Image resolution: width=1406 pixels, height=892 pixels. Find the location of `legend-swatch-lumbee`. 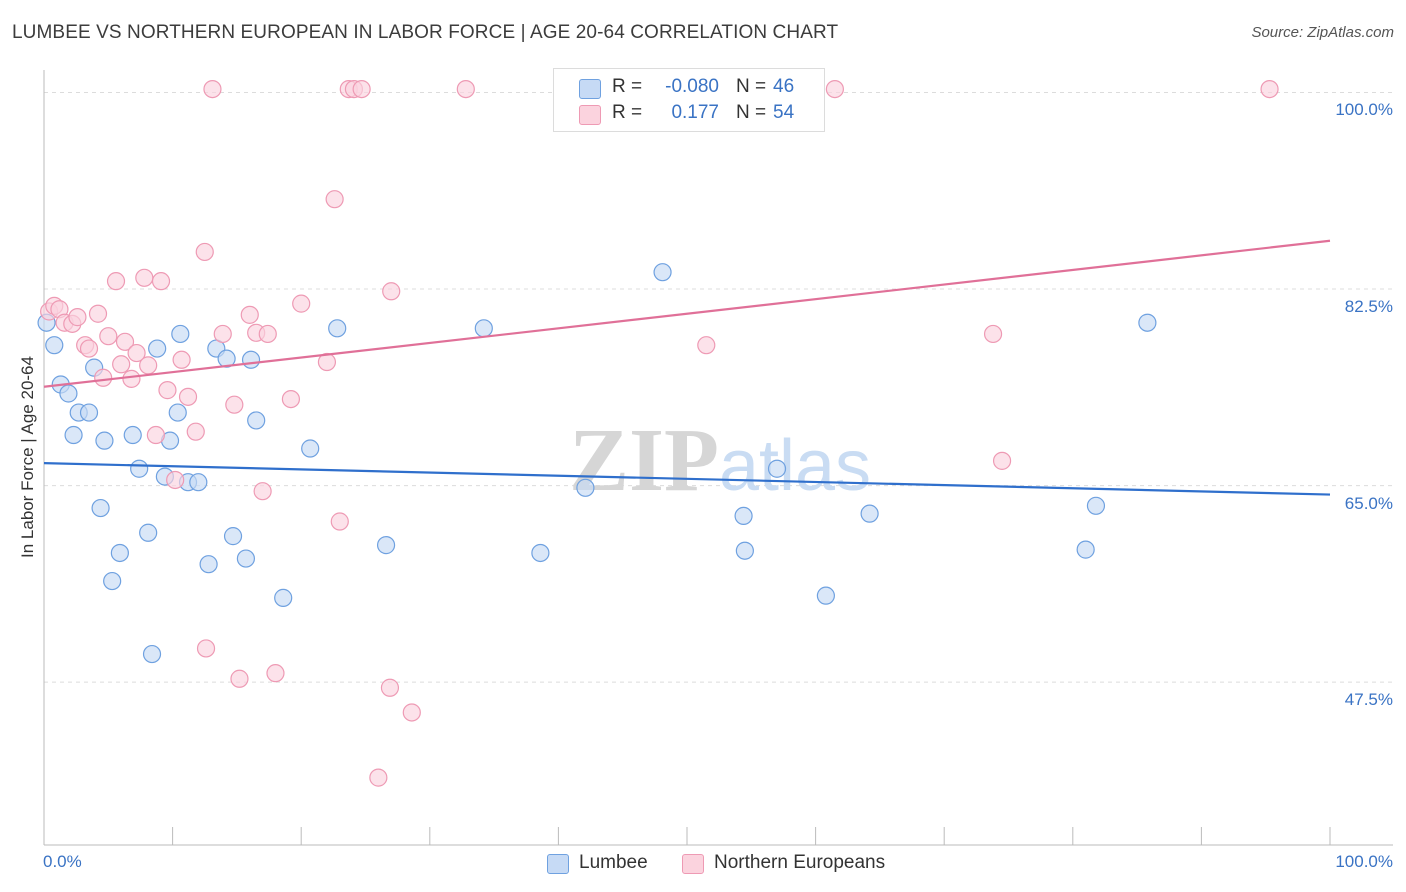

legend-swatch-lumbee is located at coordinates (590, 89).